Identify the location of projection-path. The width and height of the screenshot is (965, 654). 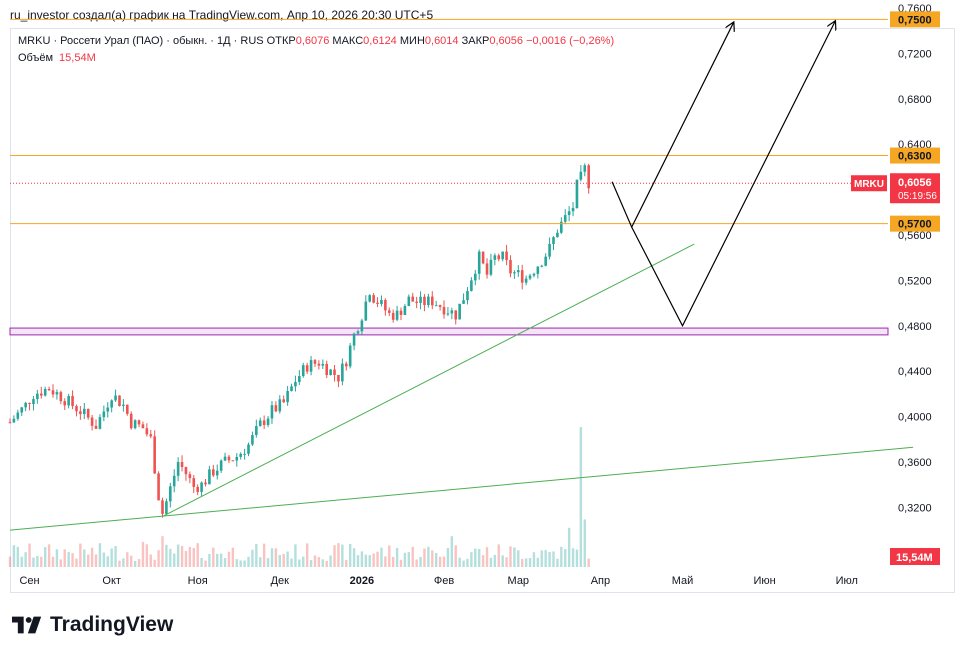
(733, 175).